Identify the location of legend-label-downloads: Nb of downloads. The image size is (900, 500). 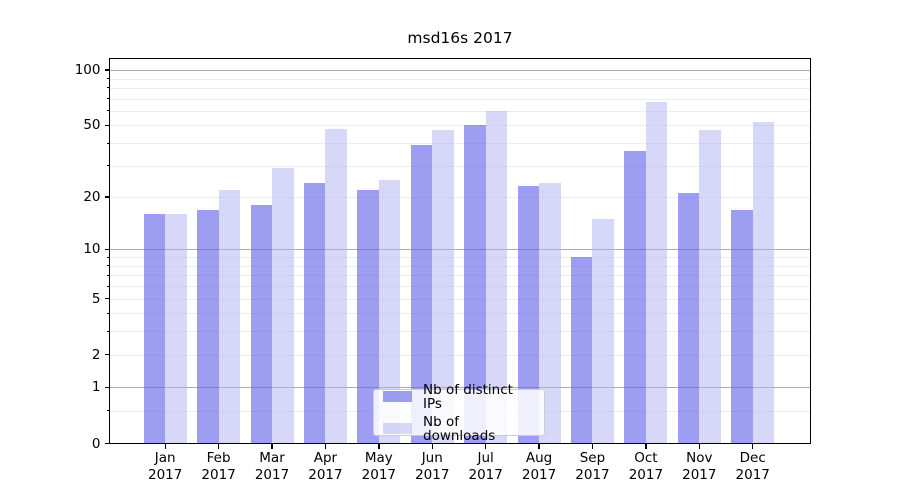
(459, 428).